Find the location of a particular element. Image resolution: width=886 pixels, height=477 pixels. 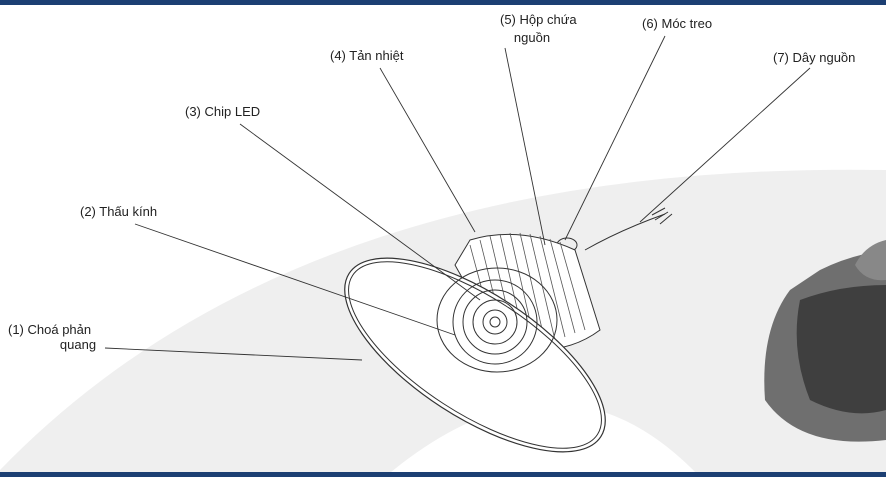

label: (2) Thấu kính is located at coordinates (118, 211).